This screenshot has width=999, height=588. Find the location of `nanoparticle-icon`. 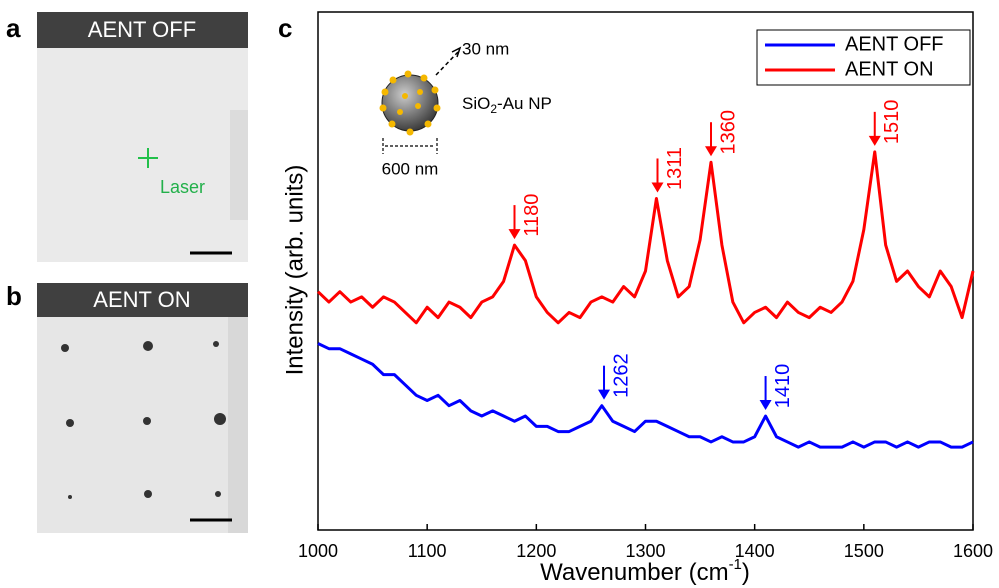

nanoparticle-icon is located at coordinates (420, 100).